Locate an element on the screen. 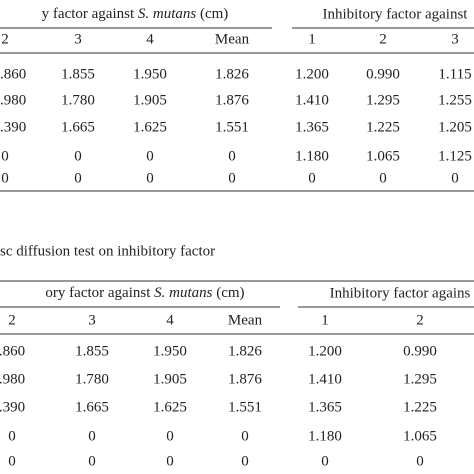 The height and width of the screenshot is (474, 474). column-group-header: y factor against S. mutans (cm) is located at coordinates (135, 14).